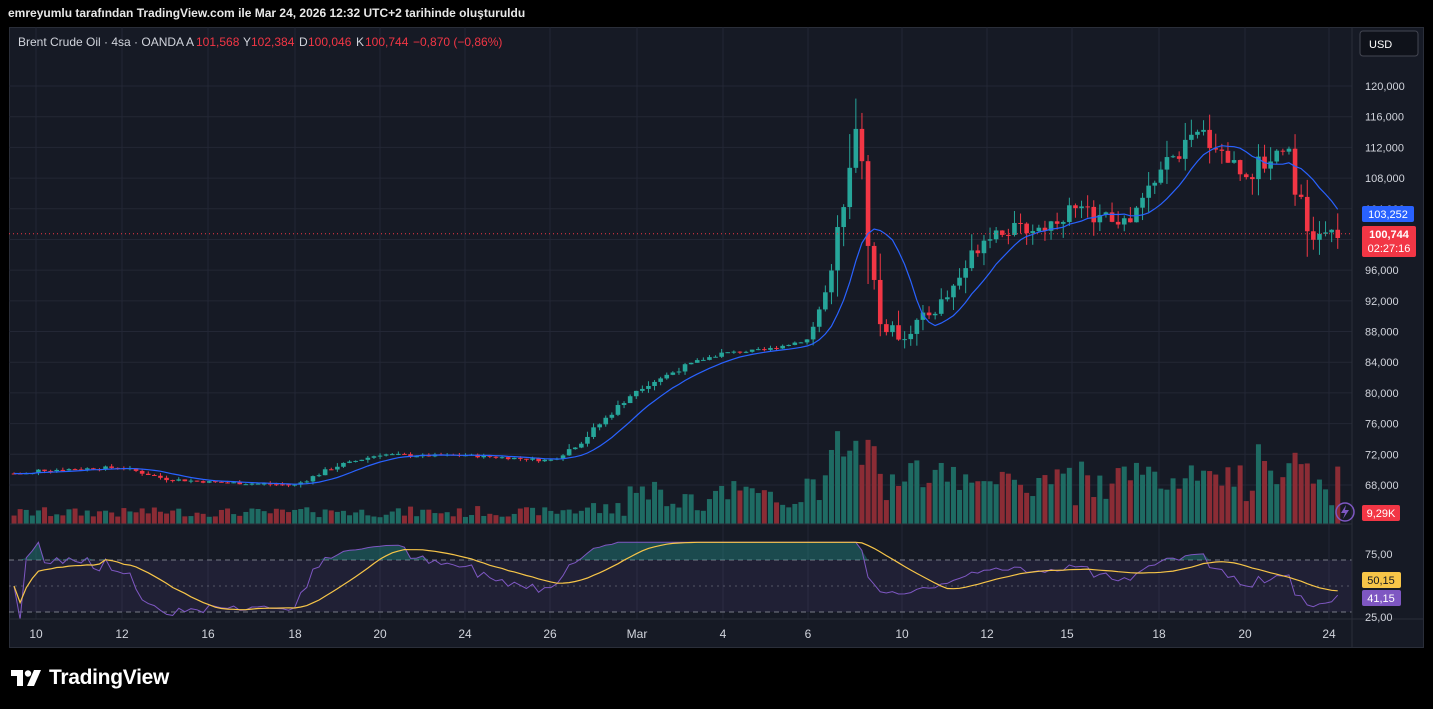  I want to click on rsi-overbought-fill, so click(676, 551).